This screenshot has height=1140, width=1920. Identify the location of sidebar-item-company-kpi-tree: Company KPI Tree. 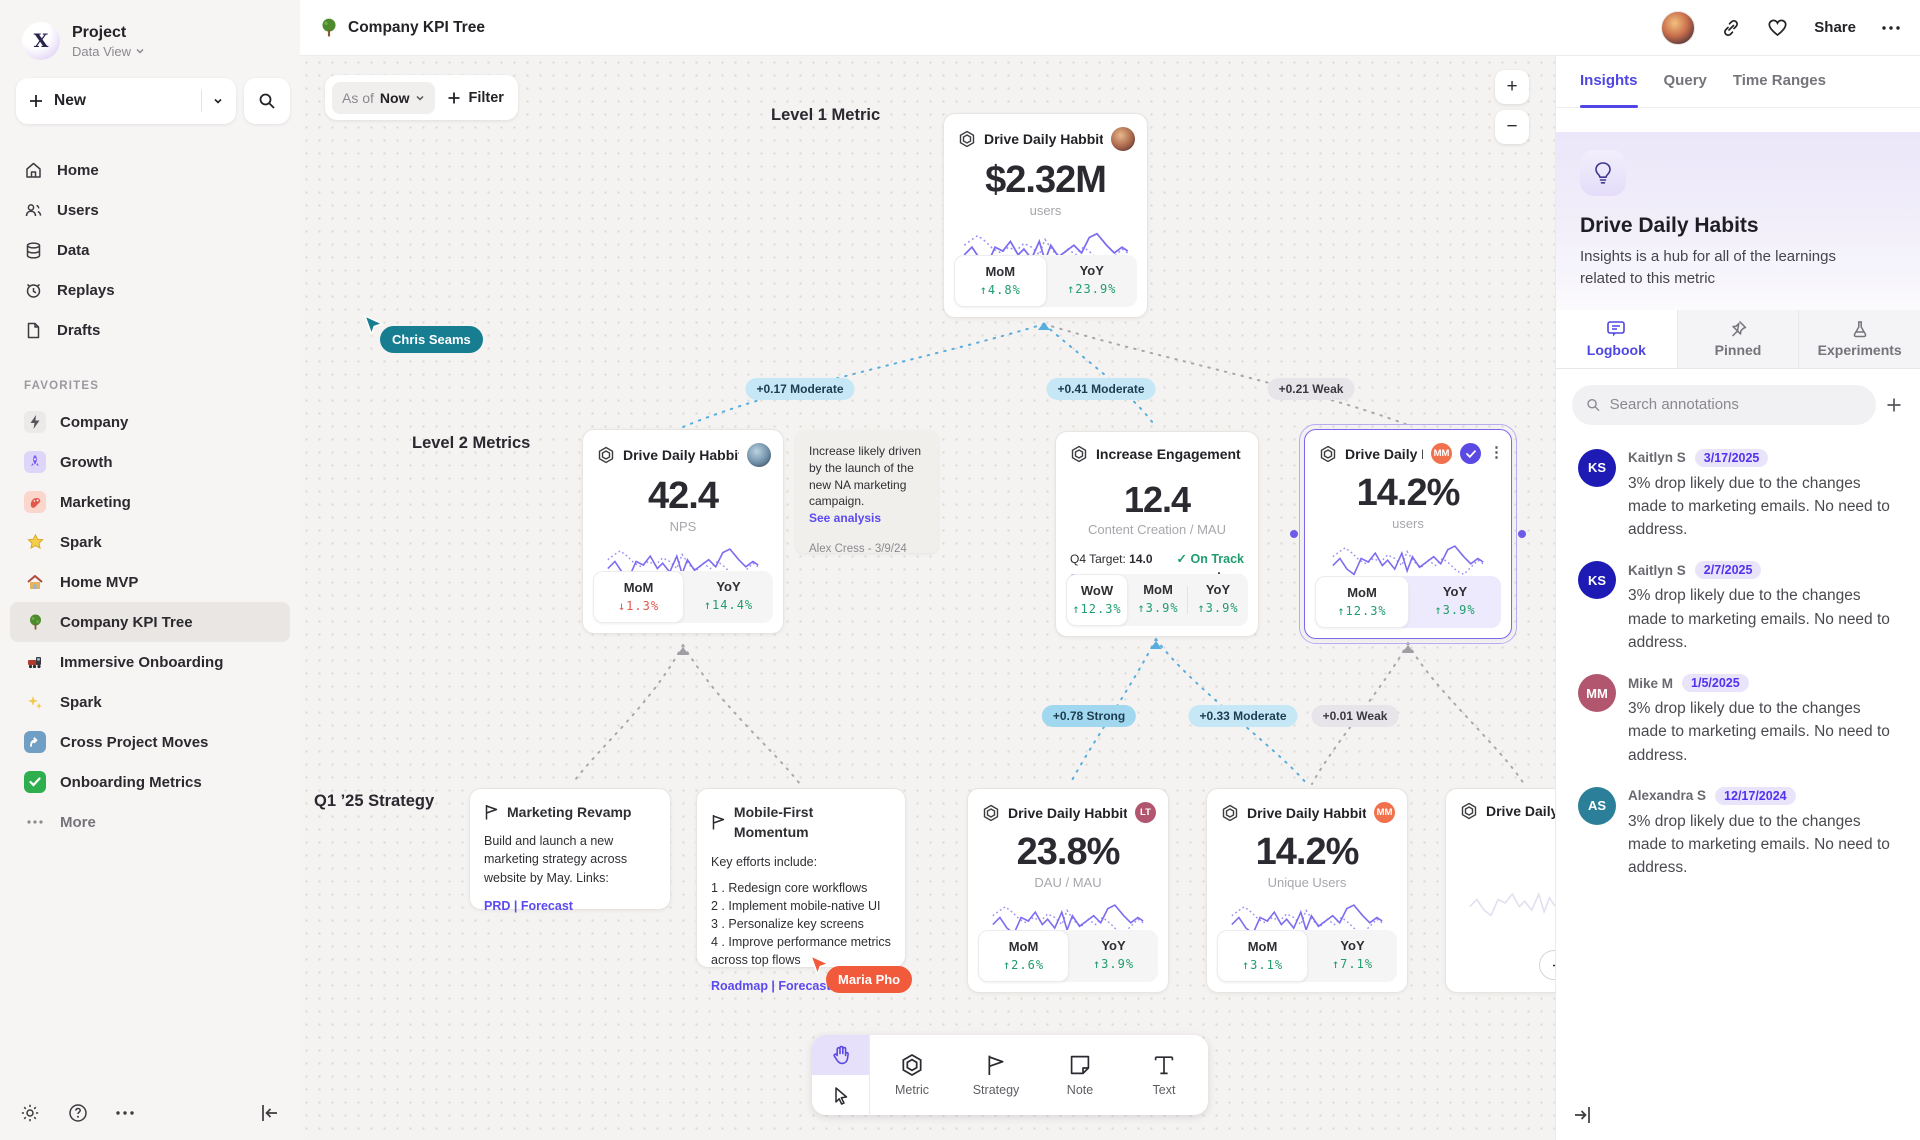
(150, 622).